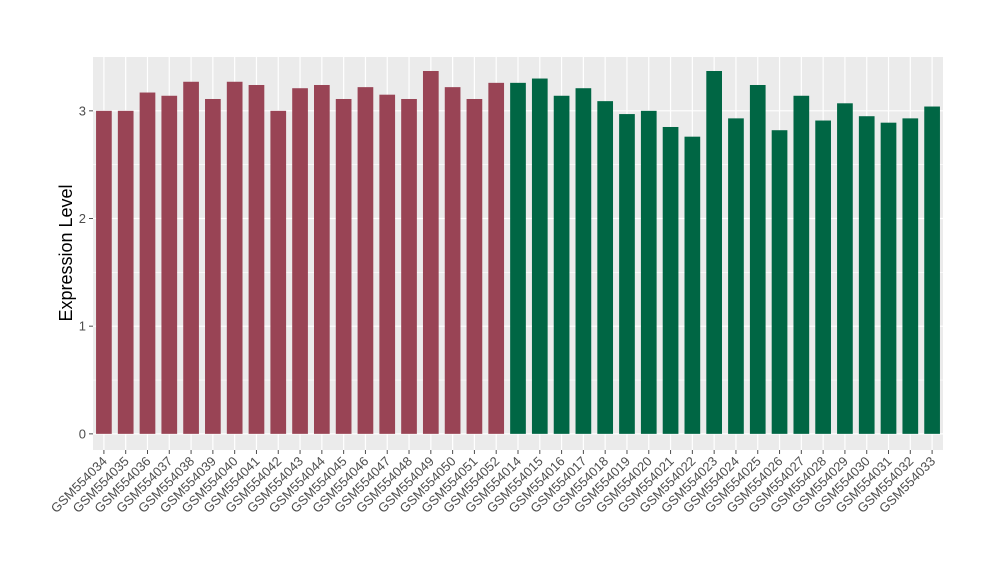  Describe the element at coordinates (66, 252) in the screenshot. I see `y-axis-title: Expression Level` at that location.